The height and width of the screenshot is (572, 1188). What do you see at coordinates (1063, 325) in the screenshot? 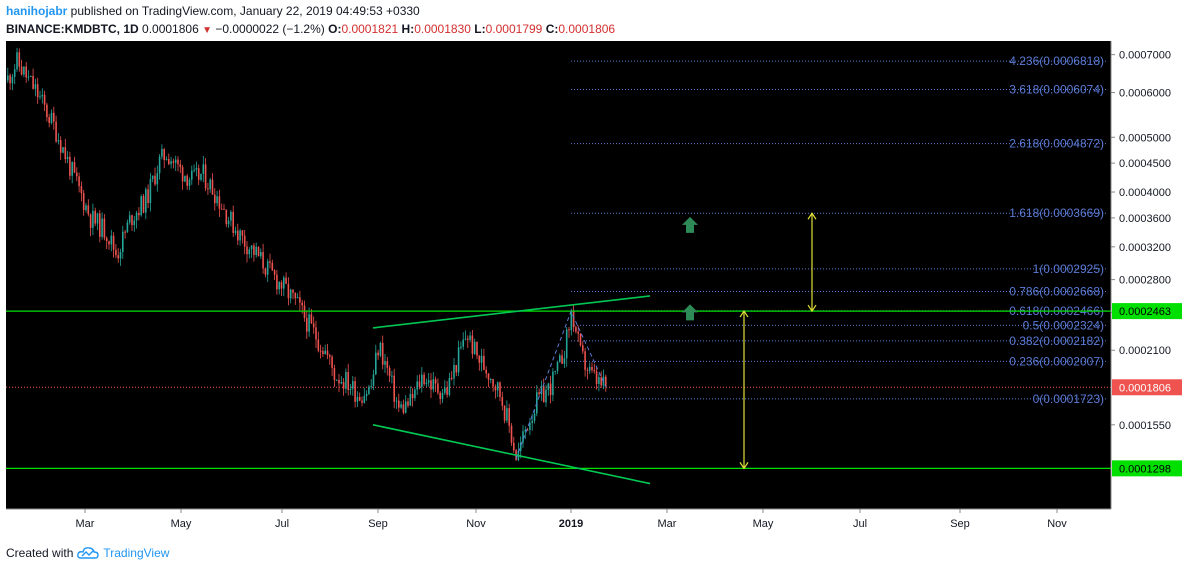
I see `fib-level-label: 0.5(0.0002324)` at bounding box center [1063, 325].